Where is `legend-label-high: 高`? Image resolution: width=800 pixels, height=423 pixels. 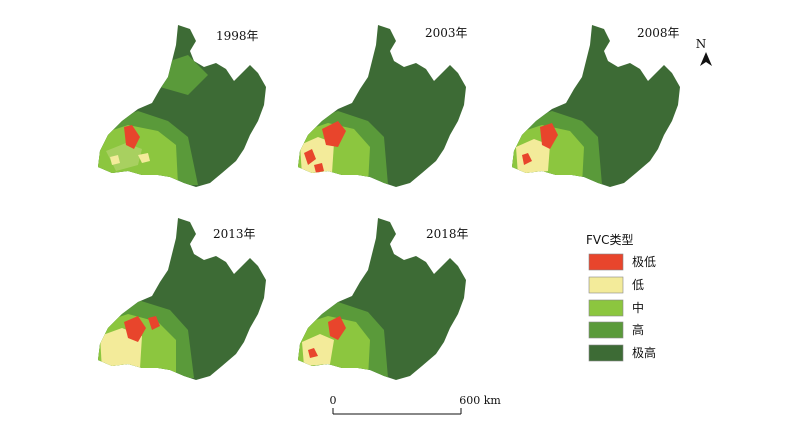
legend-label-high: 高 is located at coordinates (638, 329).